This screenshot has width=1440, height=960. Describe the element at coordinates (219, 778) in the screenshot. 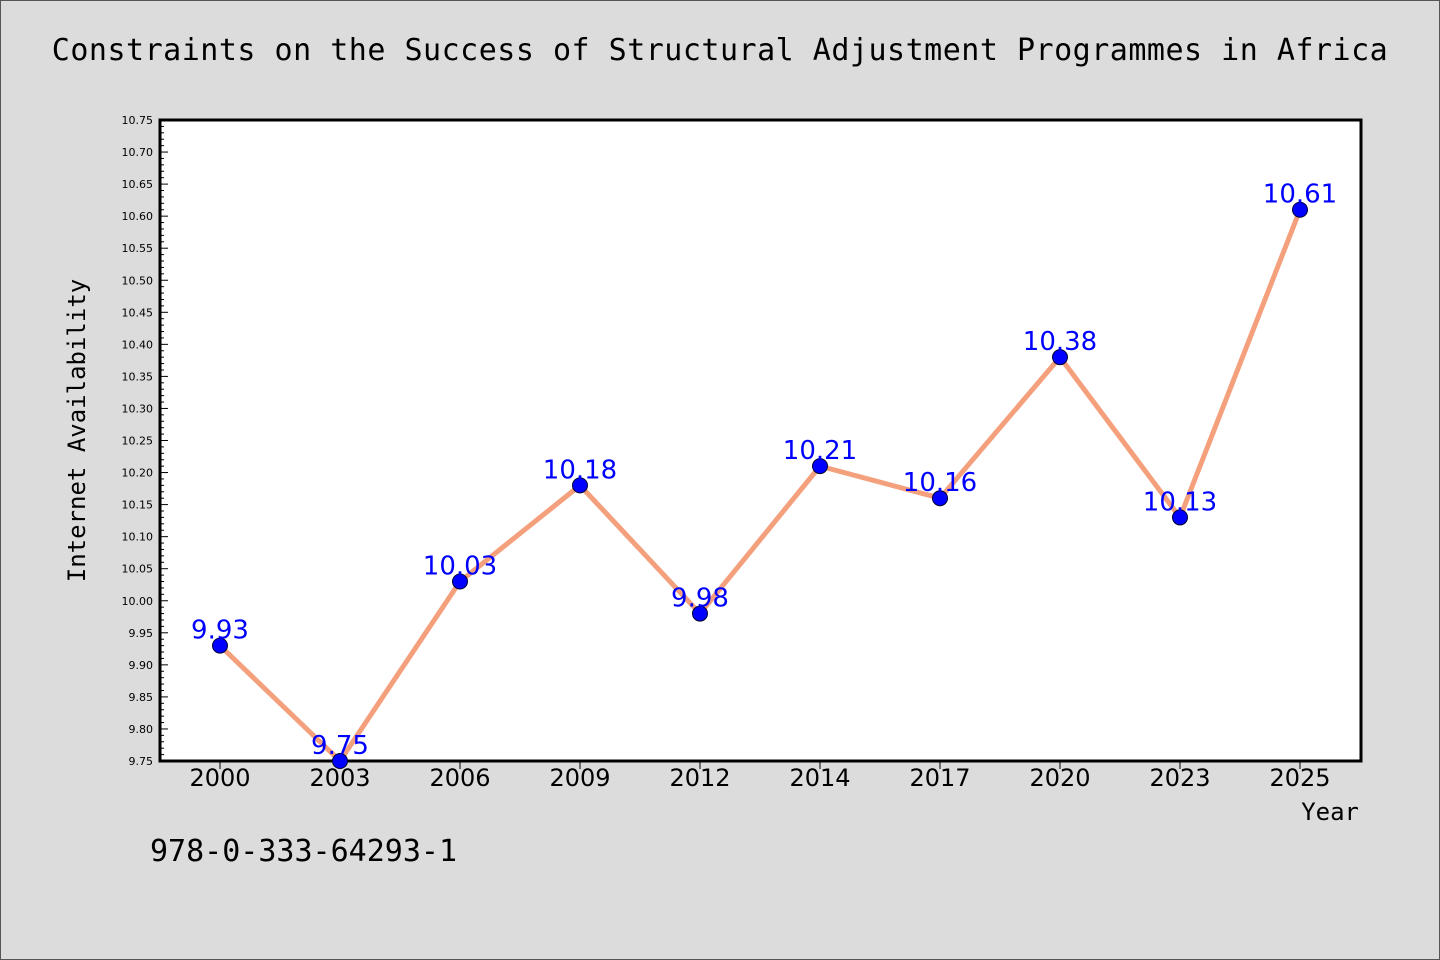

I see `x-tick-label: 2000` at that location.